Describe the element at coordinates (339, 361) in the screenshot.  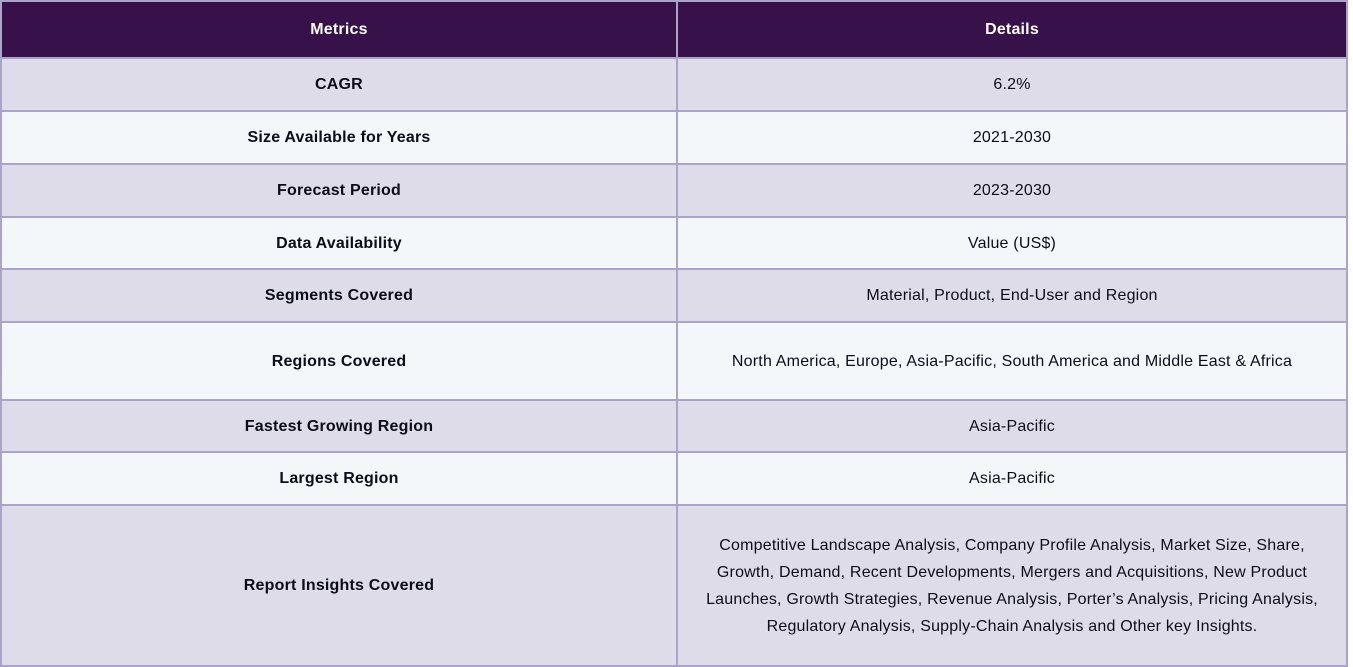
I see `metric-label-regions-covered: Regions Covered` at that location.